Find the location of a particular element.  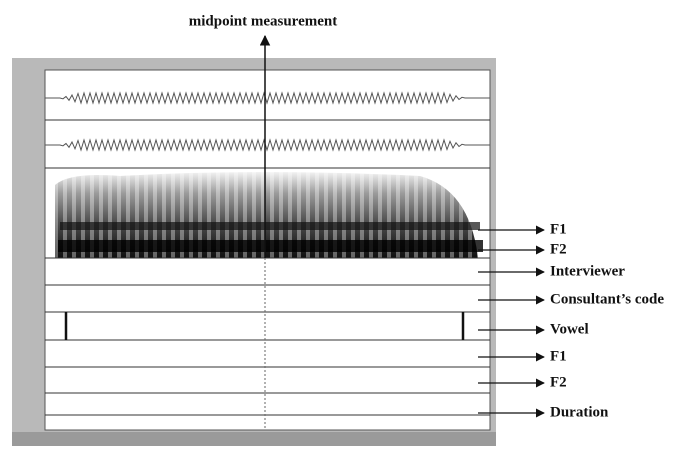

status-bar is located at coordinates (254, 439).